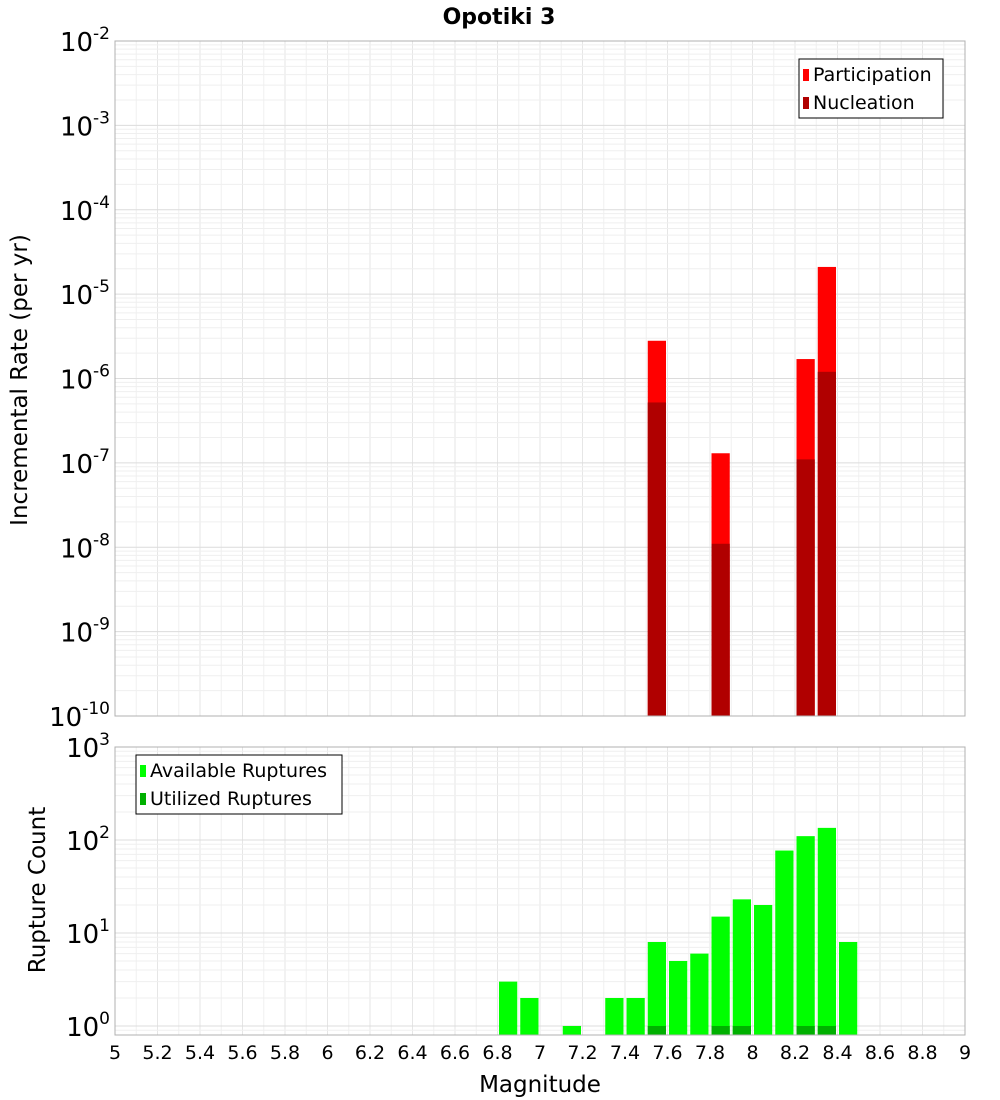 Image resolution: width=1000 pixels, height=1100 pixels. Describe the element at coordinates (540, 1053) in the screenshot. I see `x-tick-label: 7` at that location.